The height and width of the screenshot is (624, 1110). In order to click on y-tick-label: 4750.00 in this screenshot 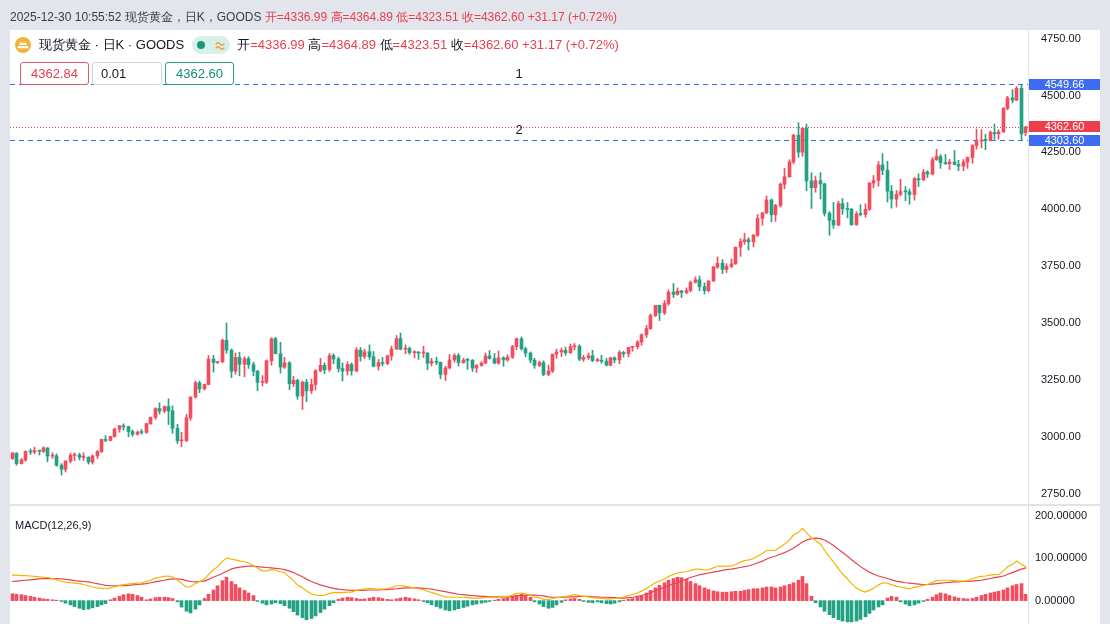, I will do `click(1061, 37)`.